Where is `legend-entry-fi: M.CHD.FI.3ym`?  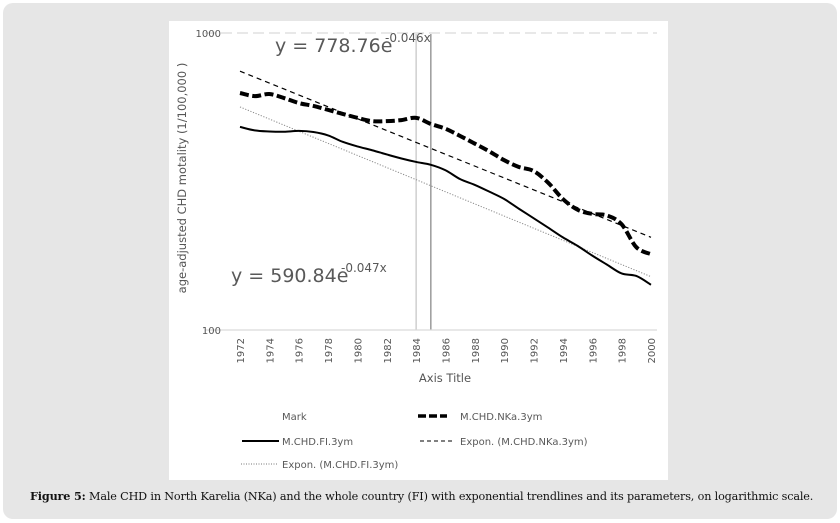
legend-entry-fi: M.CHD.FI.3ym is located at coordinates (297, 442).